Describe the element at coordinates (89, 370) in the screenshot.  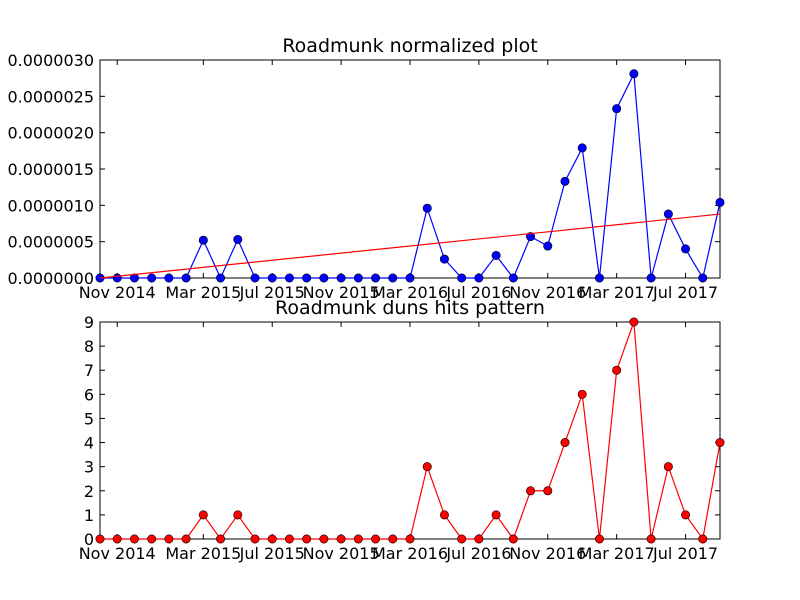
I see `y-tick-label: 7` at that location.